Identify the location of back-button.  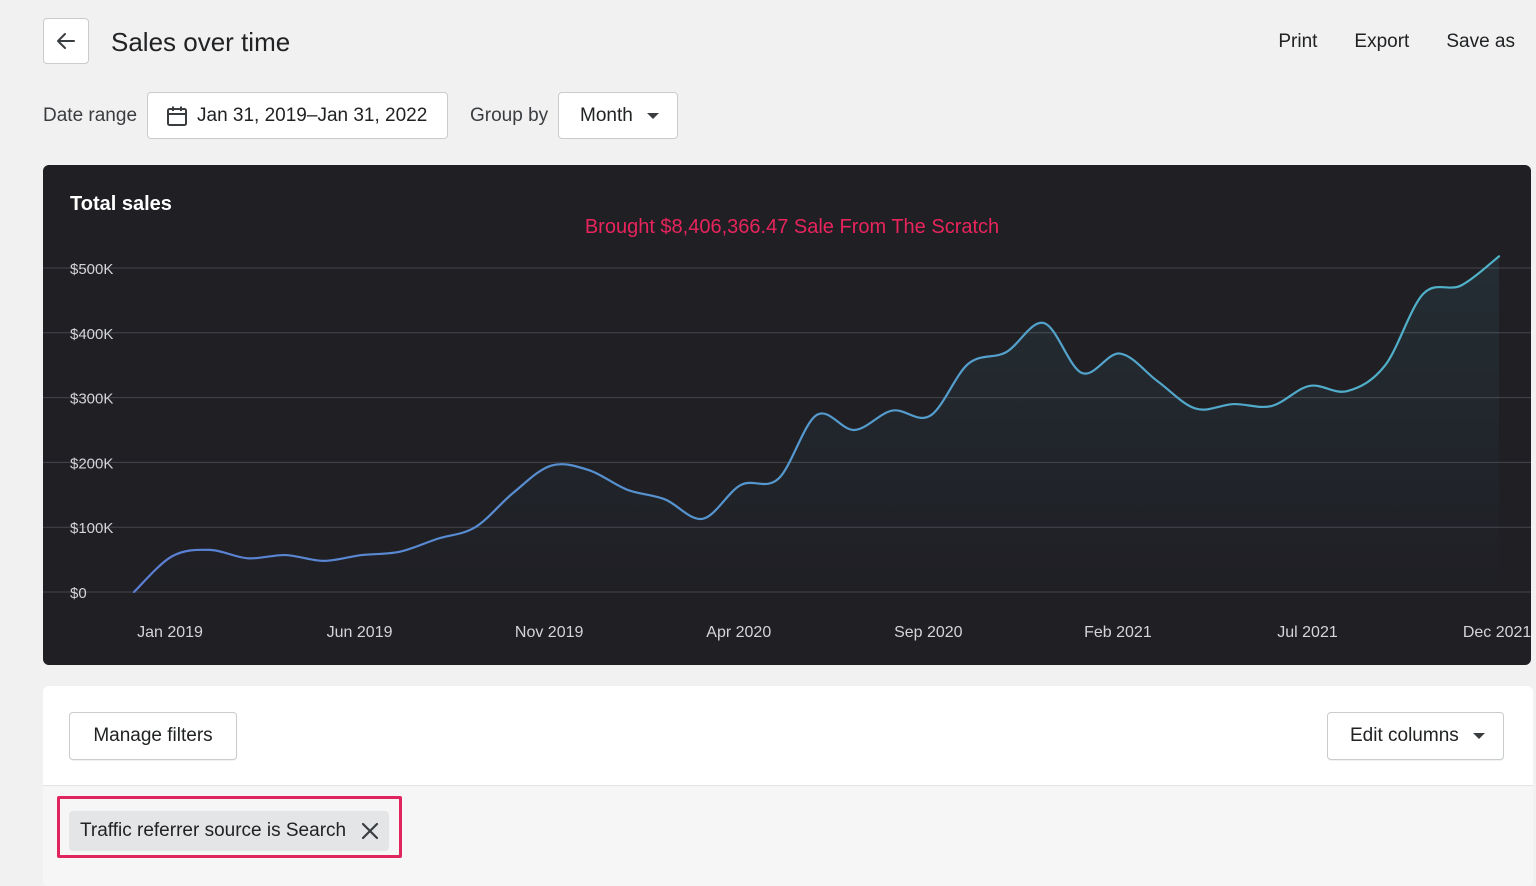
(66, 41).